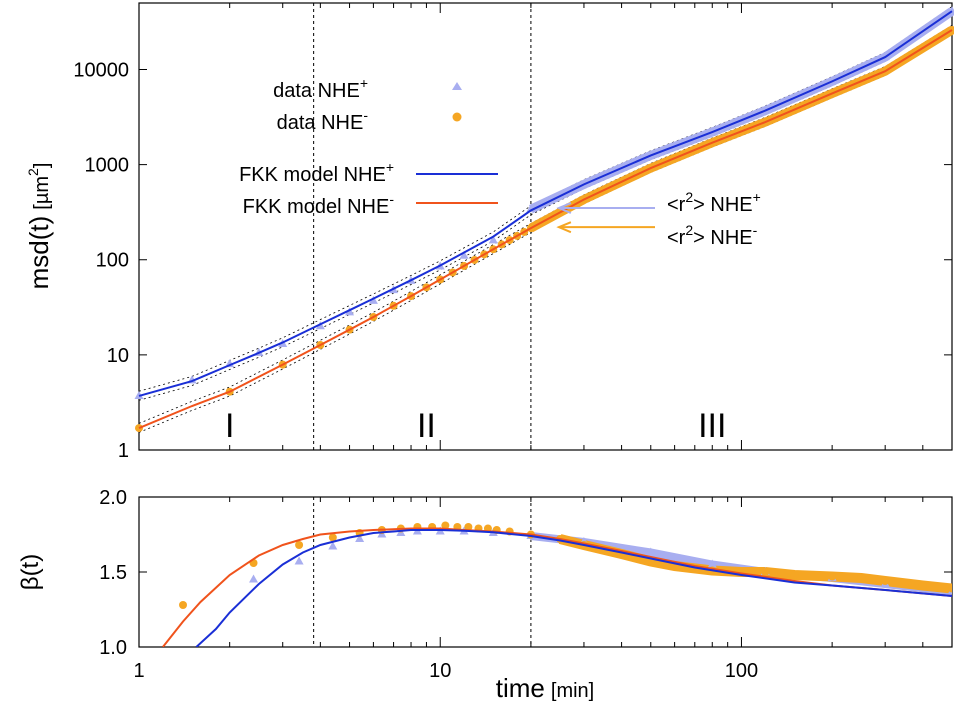 The height and width of the screenshot is (707, 954). I want to click on legend-triangle-marker, so click(457, 86).